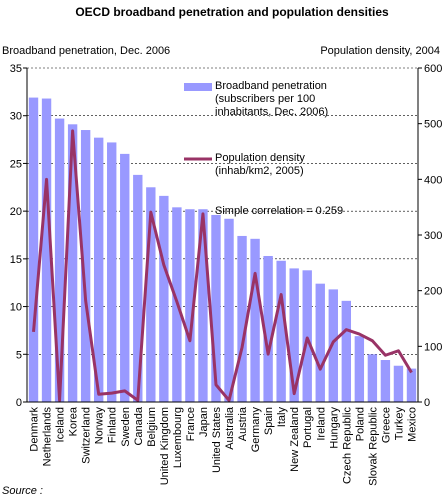  Describe the element at coordinates (113, 425) in the screenshot. I see `x-tick-label: Finland` at that location.